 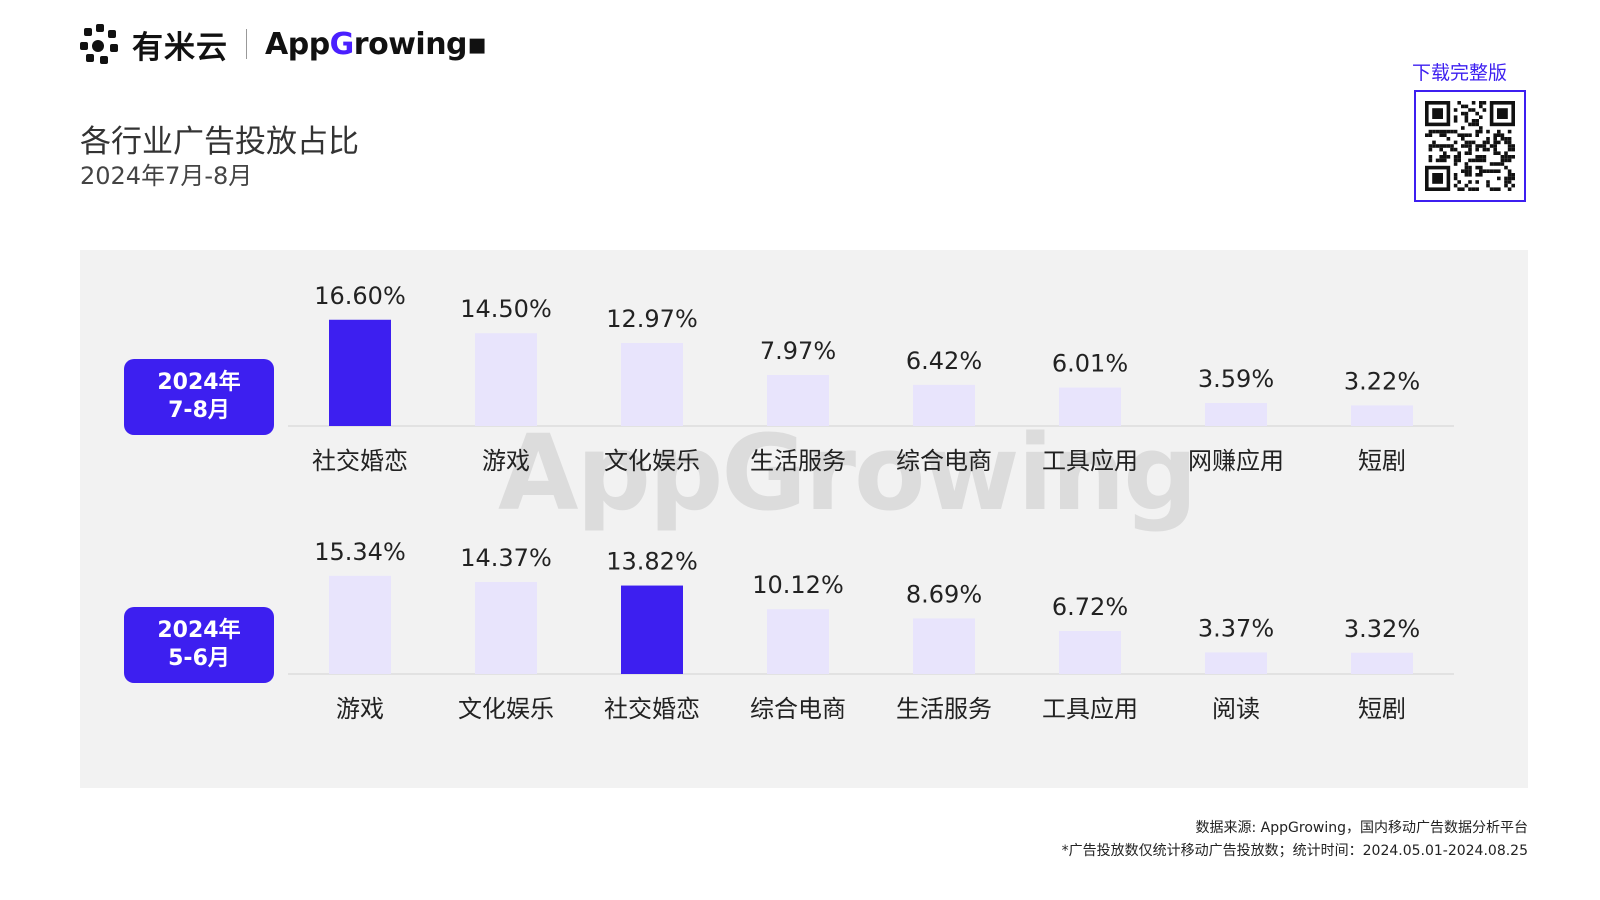 What do you see at coordinates (944, 594) in the screenshot?
I see `chart-1-value-label-4: 8.69%` at bounding box center [944, 594].